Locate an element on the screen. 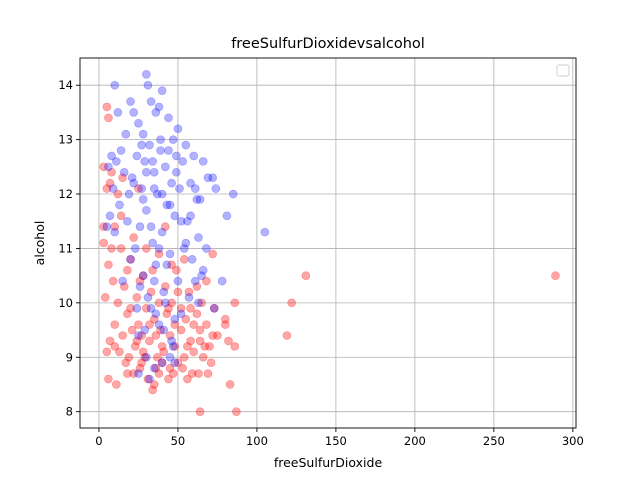 This screenshot has width=640, height=480. x-tick-label: 200 is located at coordinates (415, 441).